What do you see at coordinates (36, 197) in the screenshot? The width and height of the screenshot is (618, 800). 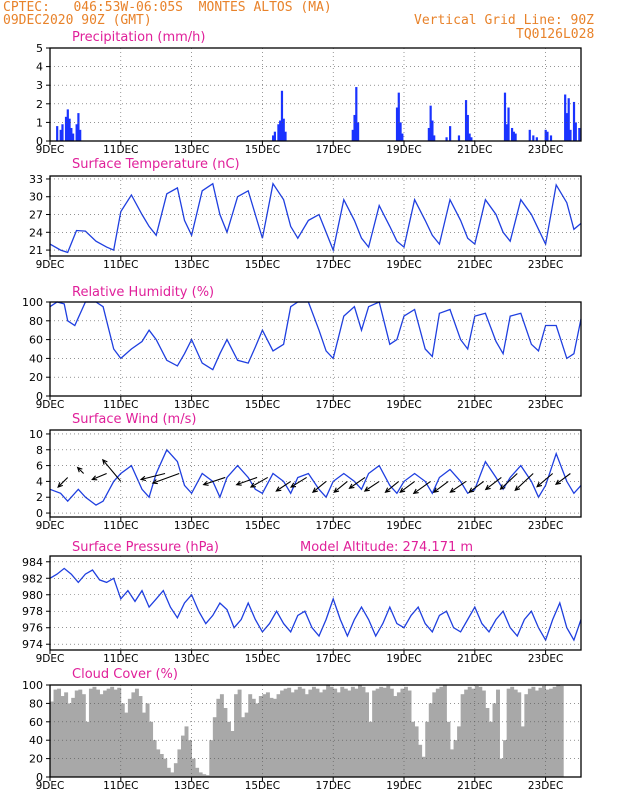 I see `y-tick-label: 30` at bounding box center [36, 197].